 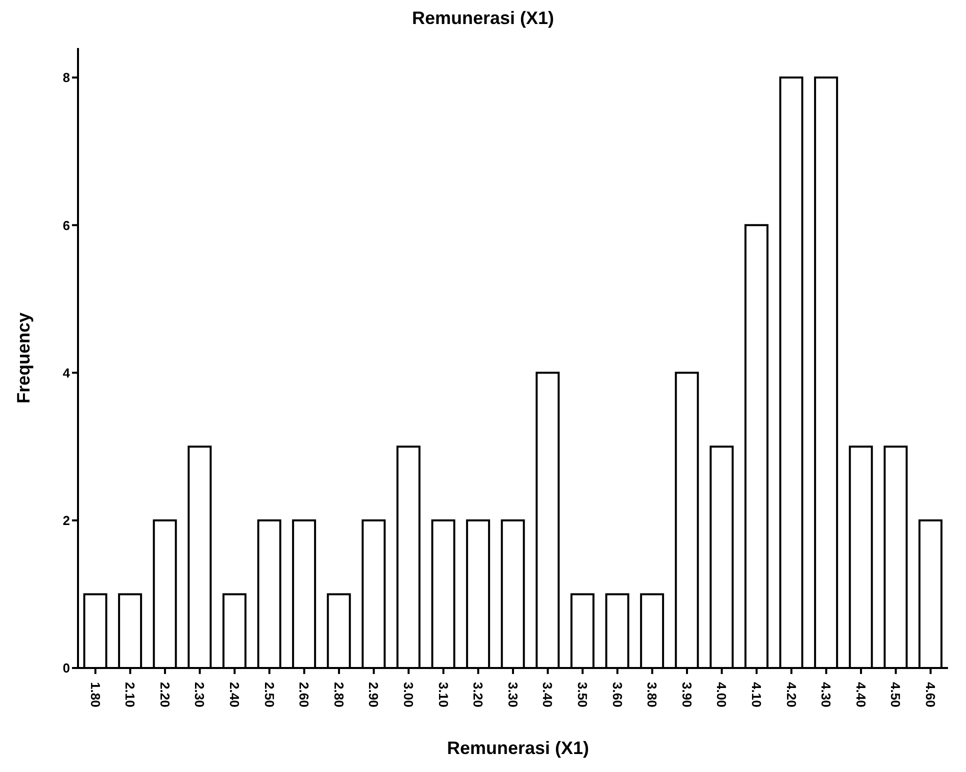 What do you see at coordinates (896, 695) in the screenshot?
I see `x-tick-label: 4.50` at bounding box center [896, 695].